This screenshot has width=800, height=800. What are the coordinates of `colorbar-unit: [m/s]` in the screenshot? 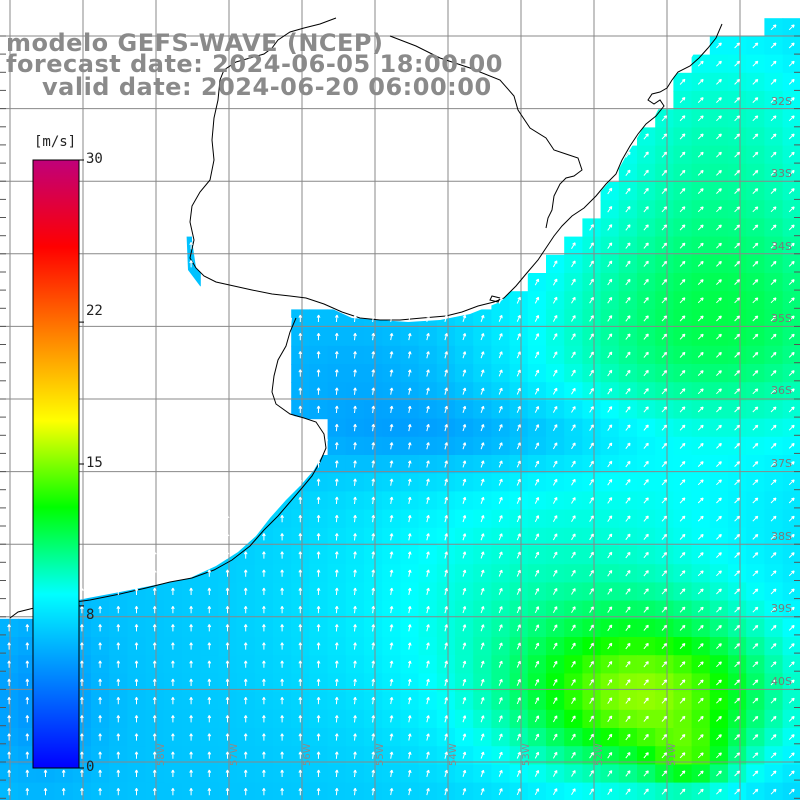 It's located at (55, 142).